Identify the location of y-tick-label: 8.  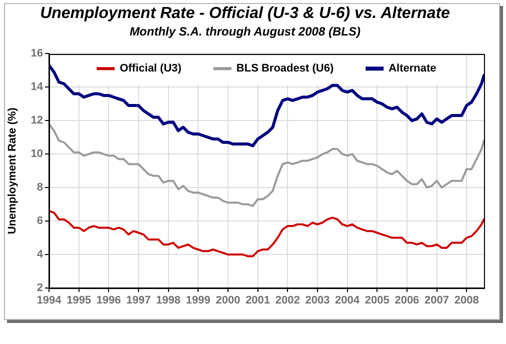
(39, 188).